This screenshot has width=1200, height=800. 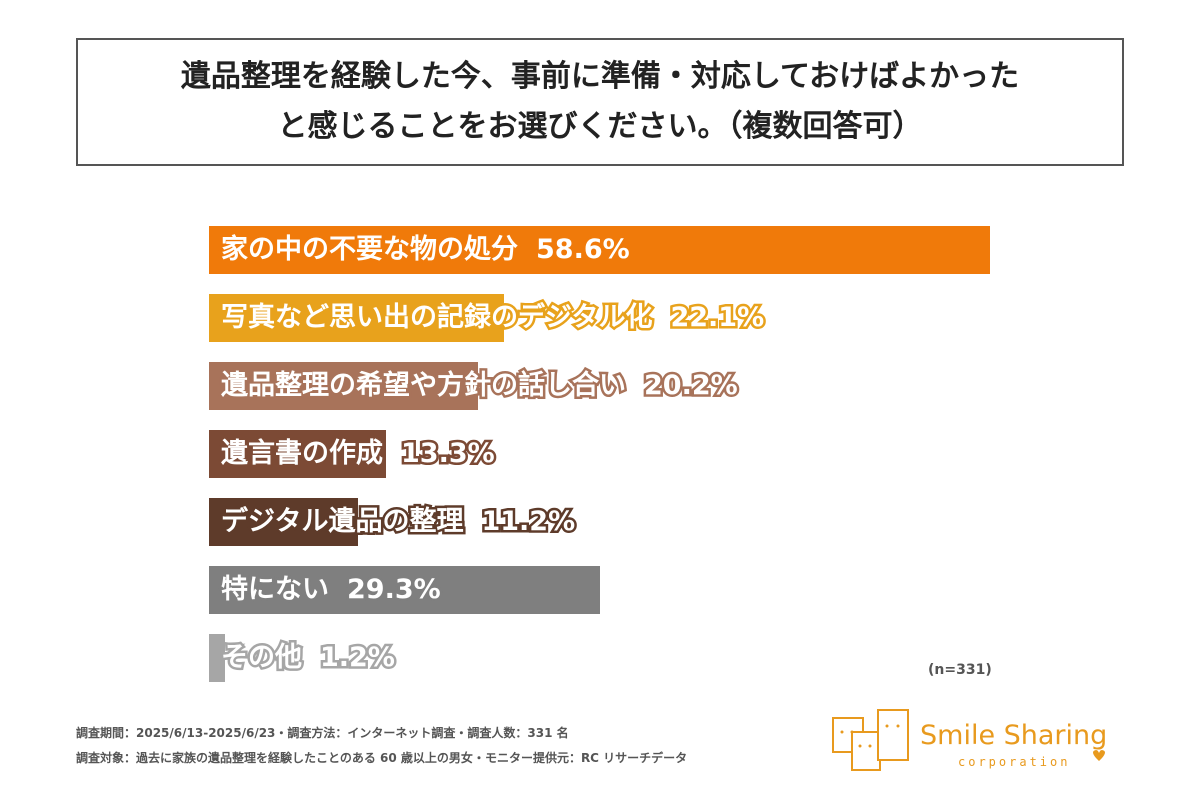 What do you see at coordinates (358, 658) in the screenshot?
I see `value-label: 1.2%` at bounding box center [358, 658].